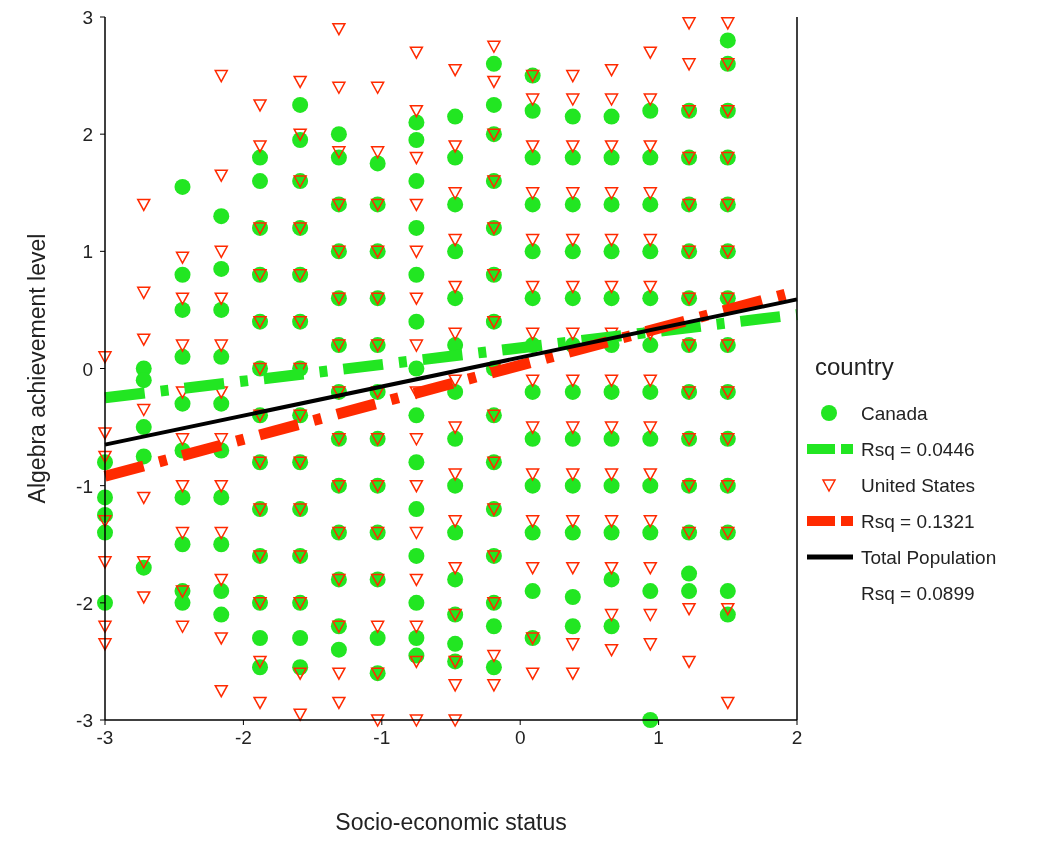 The height and width of the screenshot is (842, 1050). Describe the element at coordinates (797, 737) in the screenshot. I see `x-tick-label: 2` at that location.